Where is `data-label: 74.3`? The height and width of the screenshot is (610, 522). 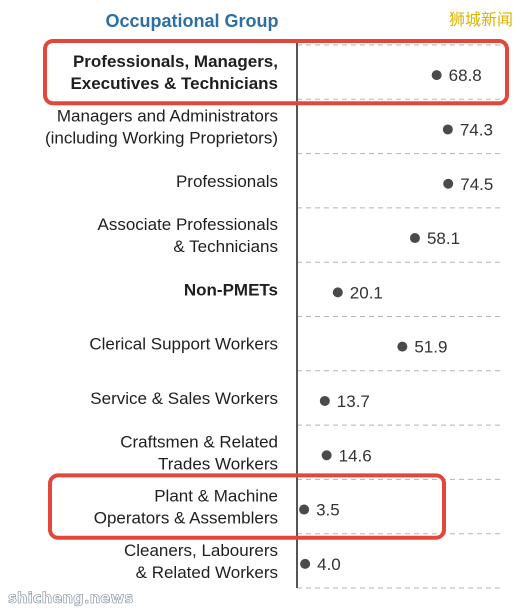
data-label: 74.3 is located at coordinates (476, 129).